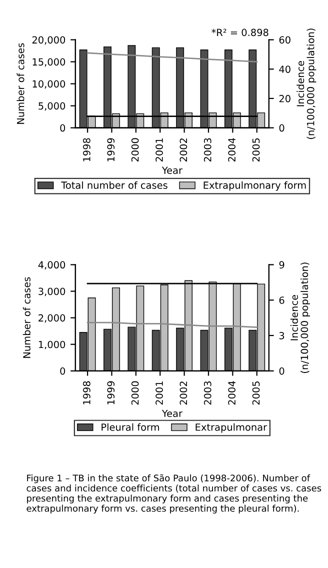 This screenshot has width=328, height=568. Describe the element at coordinates (232, 428) in the screenshot. I see `legend-label: Extrapulmonar` at that location.